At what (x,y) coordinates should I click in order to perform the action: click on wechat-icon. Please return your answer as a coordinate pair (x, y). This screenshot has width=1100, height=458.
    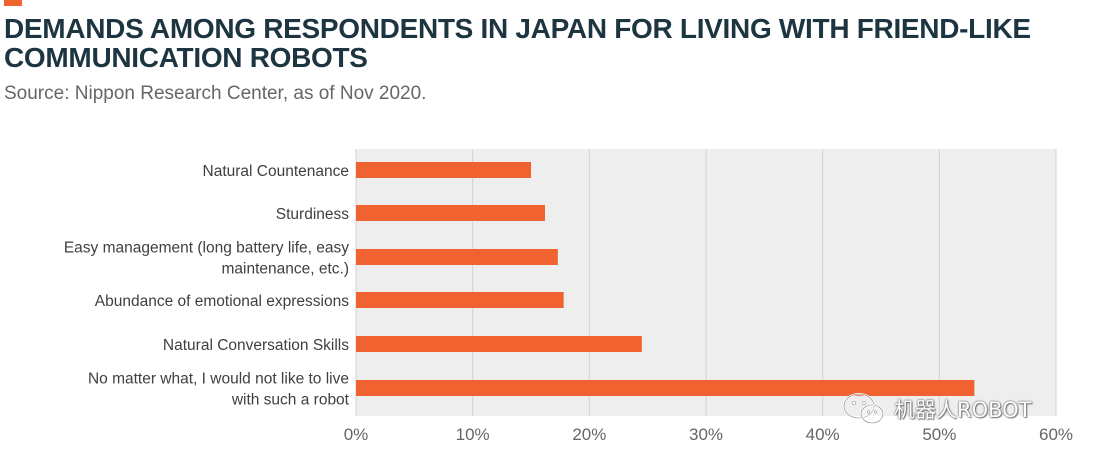
    Looking at the image, I should click on (863, 408).